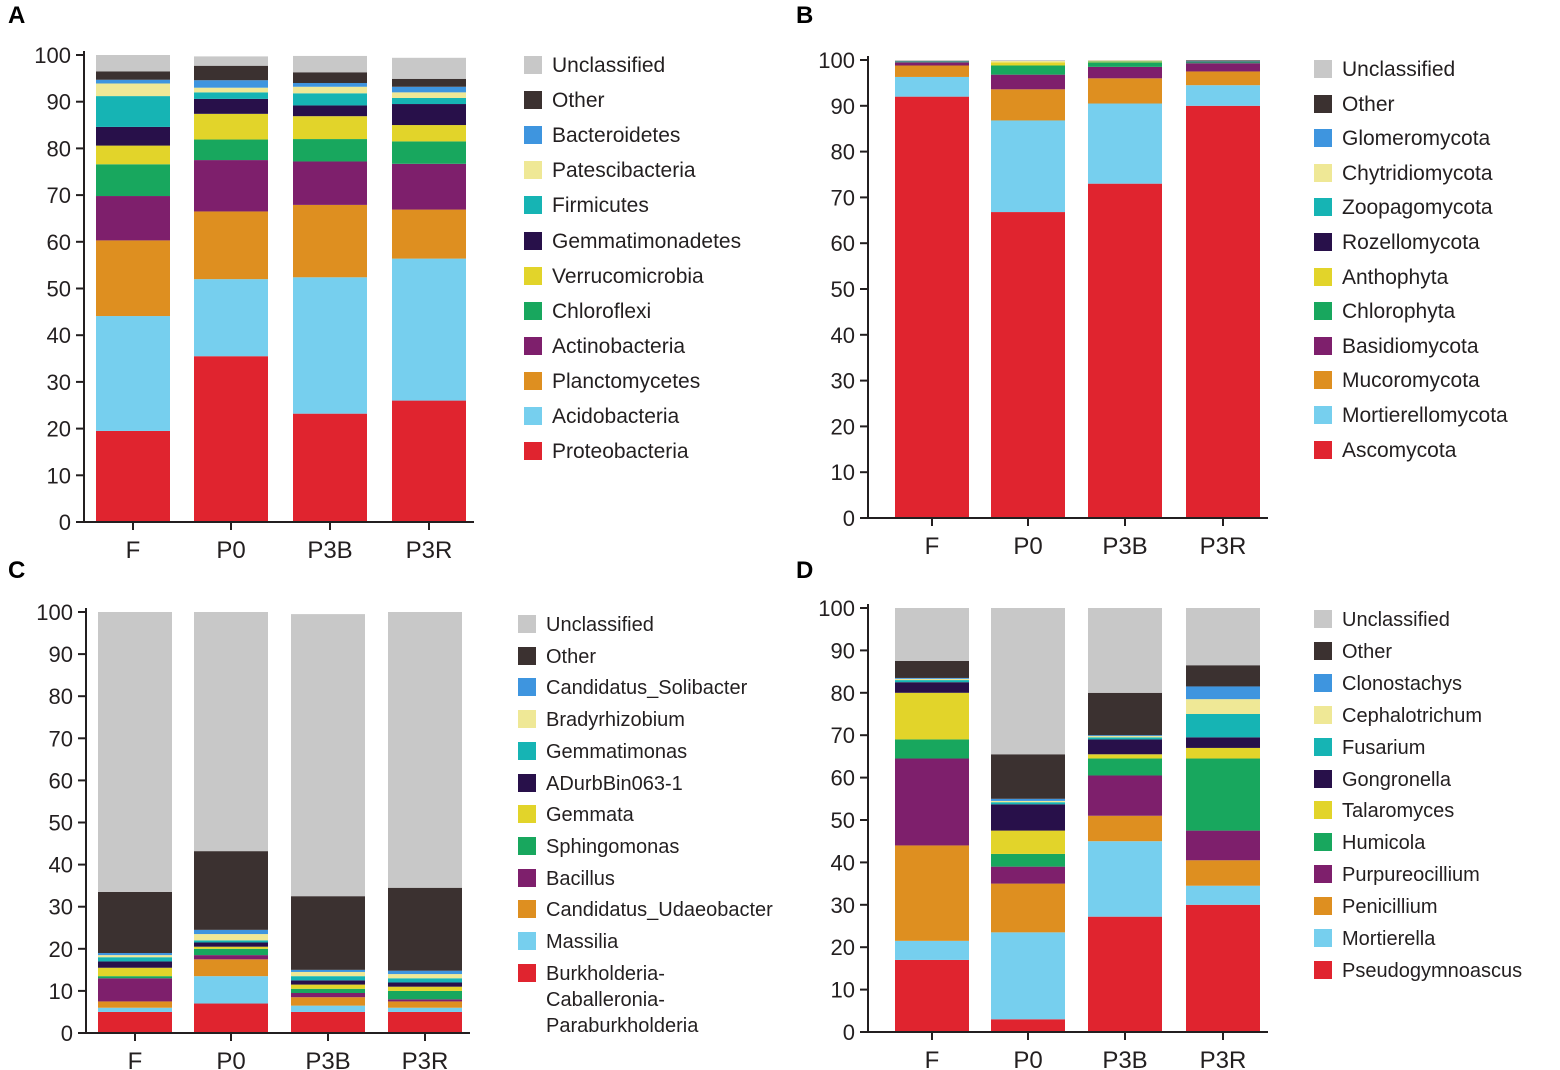 The width and height of the screenshot is (1560, 1070). Describe the element at coordinates (805, 15) in the screenshot. I see `panel-letter: B` at that location.